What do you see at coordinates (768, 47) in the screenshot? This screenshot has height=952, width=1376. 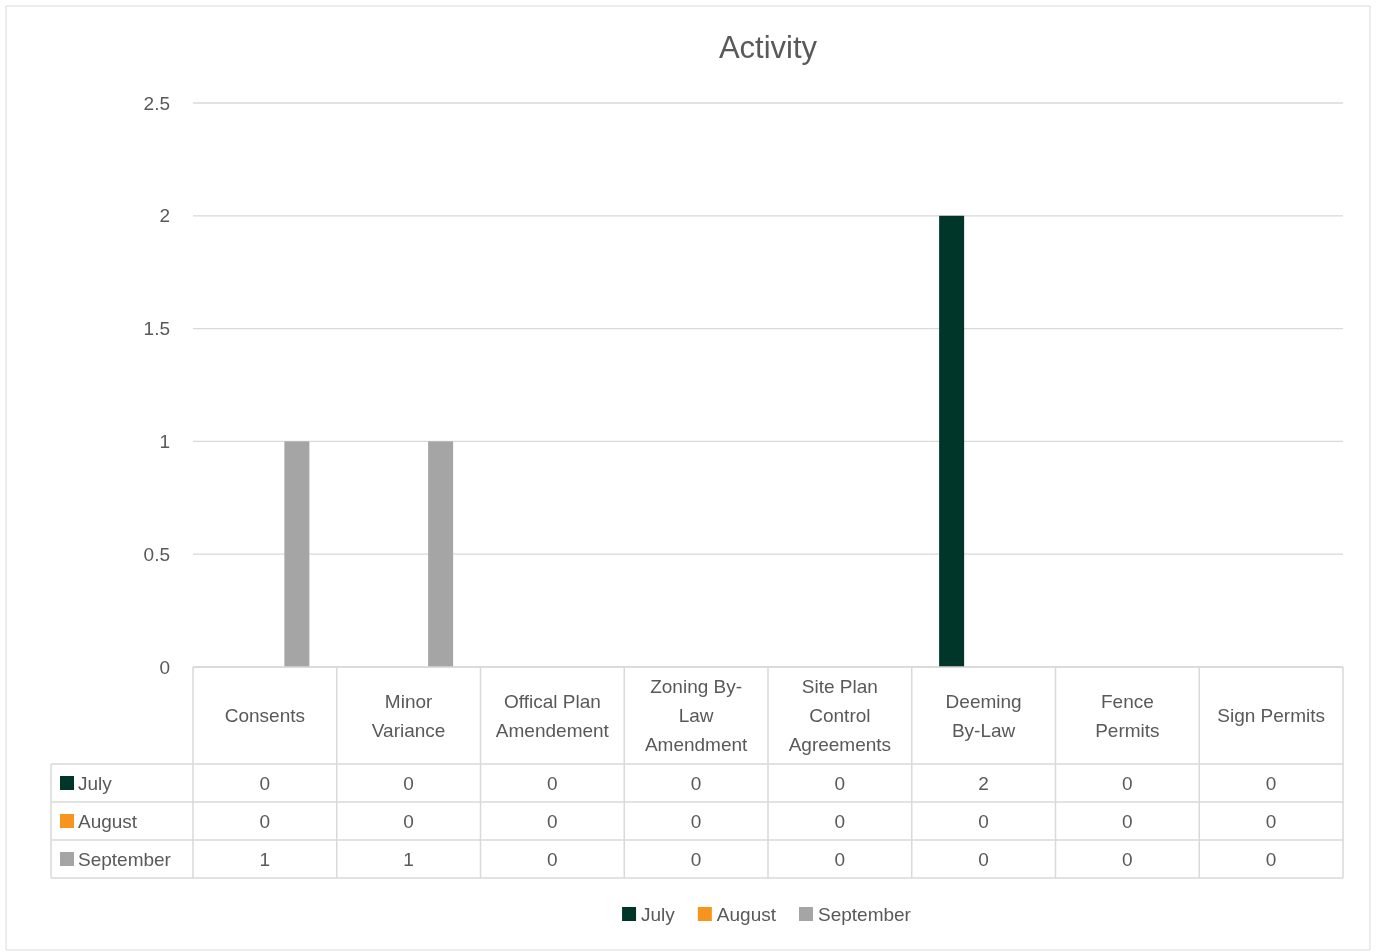 I see `chart-title: Activity` at bounding box center [768, 47].